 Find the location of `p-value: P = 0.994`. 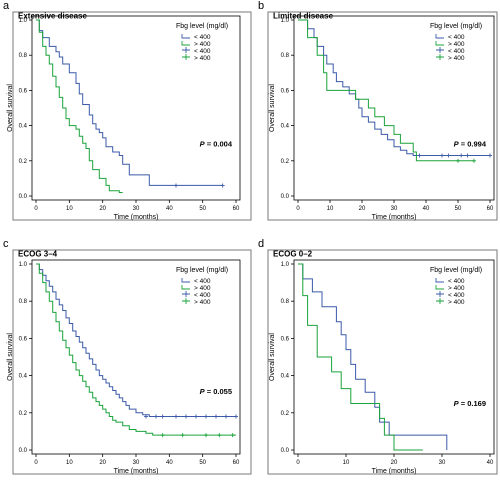

p-value: P = 0.994 is located at coordinates (470, 144).